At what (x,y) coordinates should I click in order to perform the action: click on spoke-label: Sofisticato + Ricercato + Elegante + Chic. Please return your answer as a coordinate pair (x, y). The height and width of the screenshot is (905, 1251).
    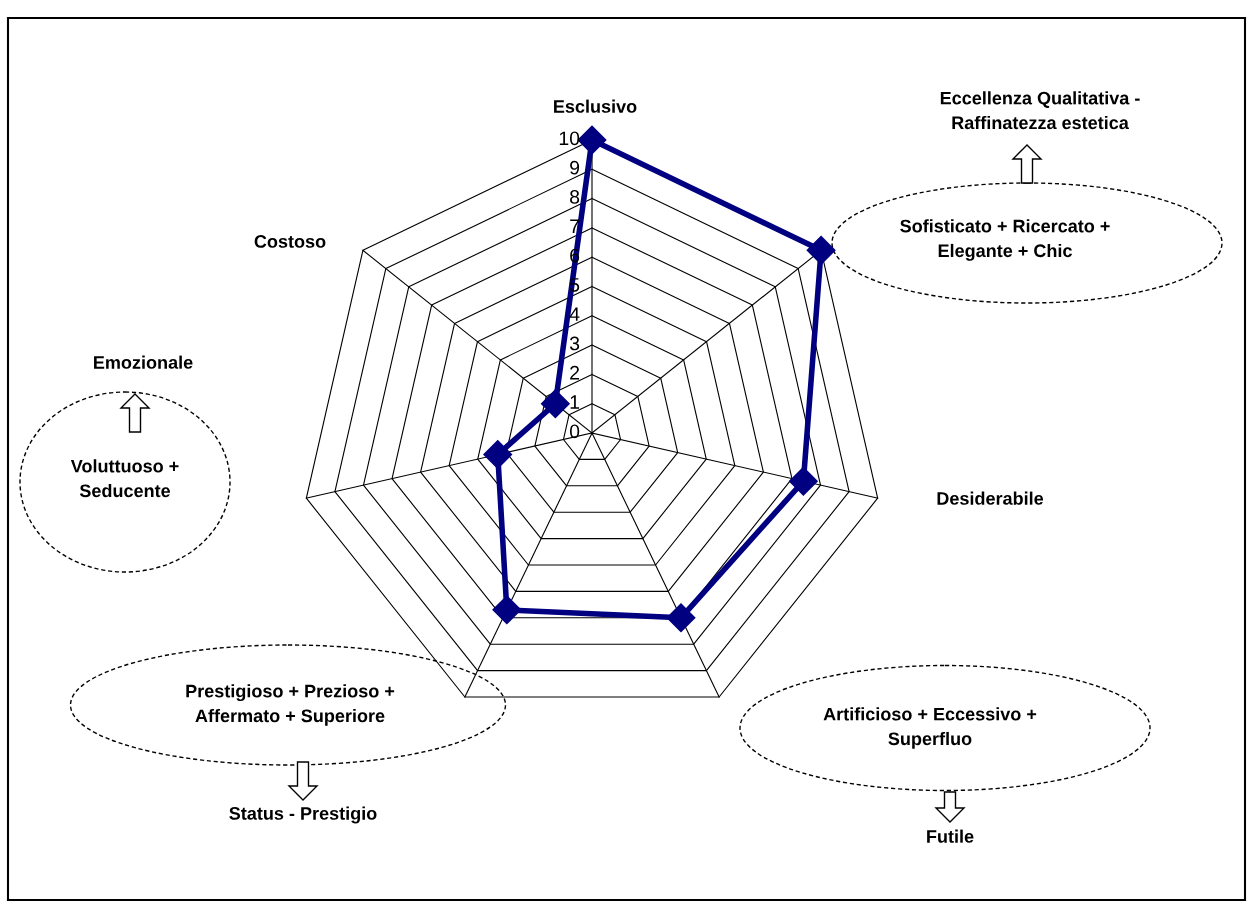
    Looking at the image, I should click on (1005, 240).